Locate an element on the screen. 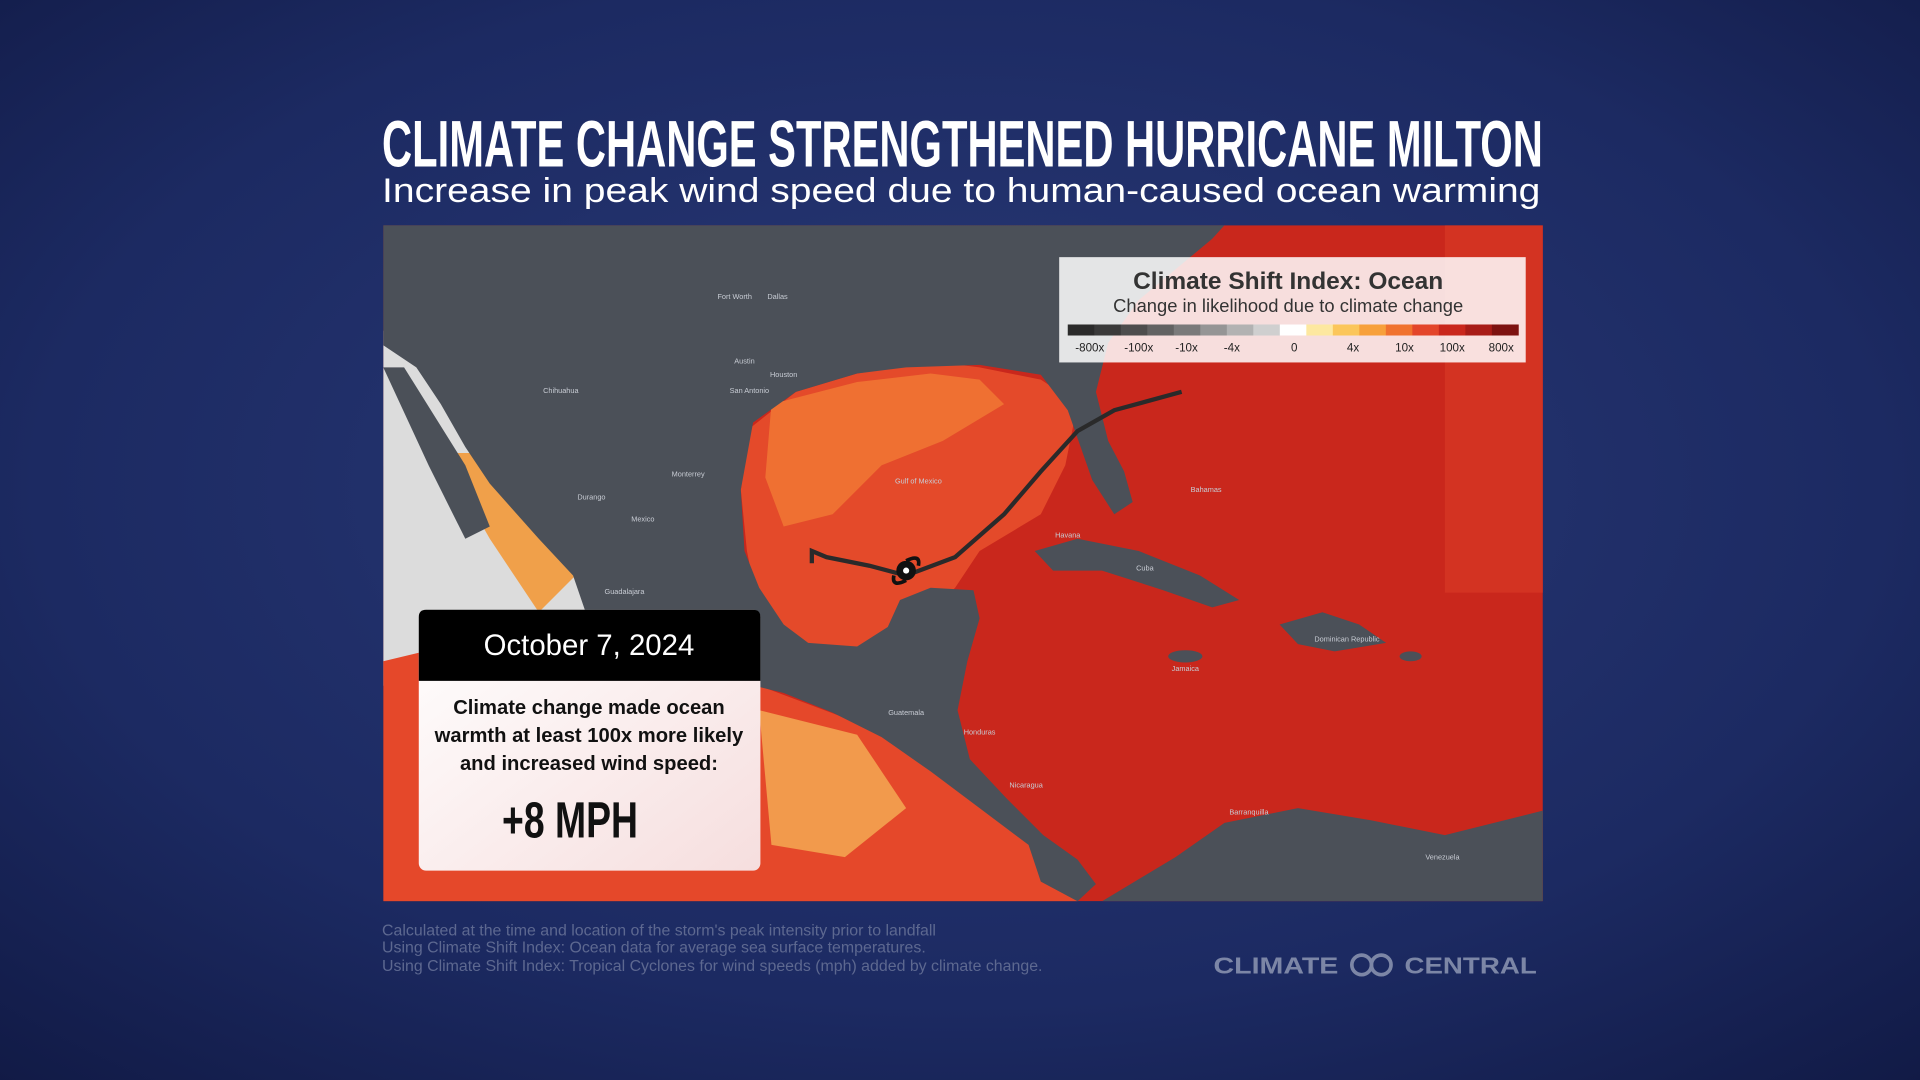 The height and width of the screenshot is (1080, 1920). legend-title: Climate Shift Index: Ocean is located at coordinates (1288, 281).